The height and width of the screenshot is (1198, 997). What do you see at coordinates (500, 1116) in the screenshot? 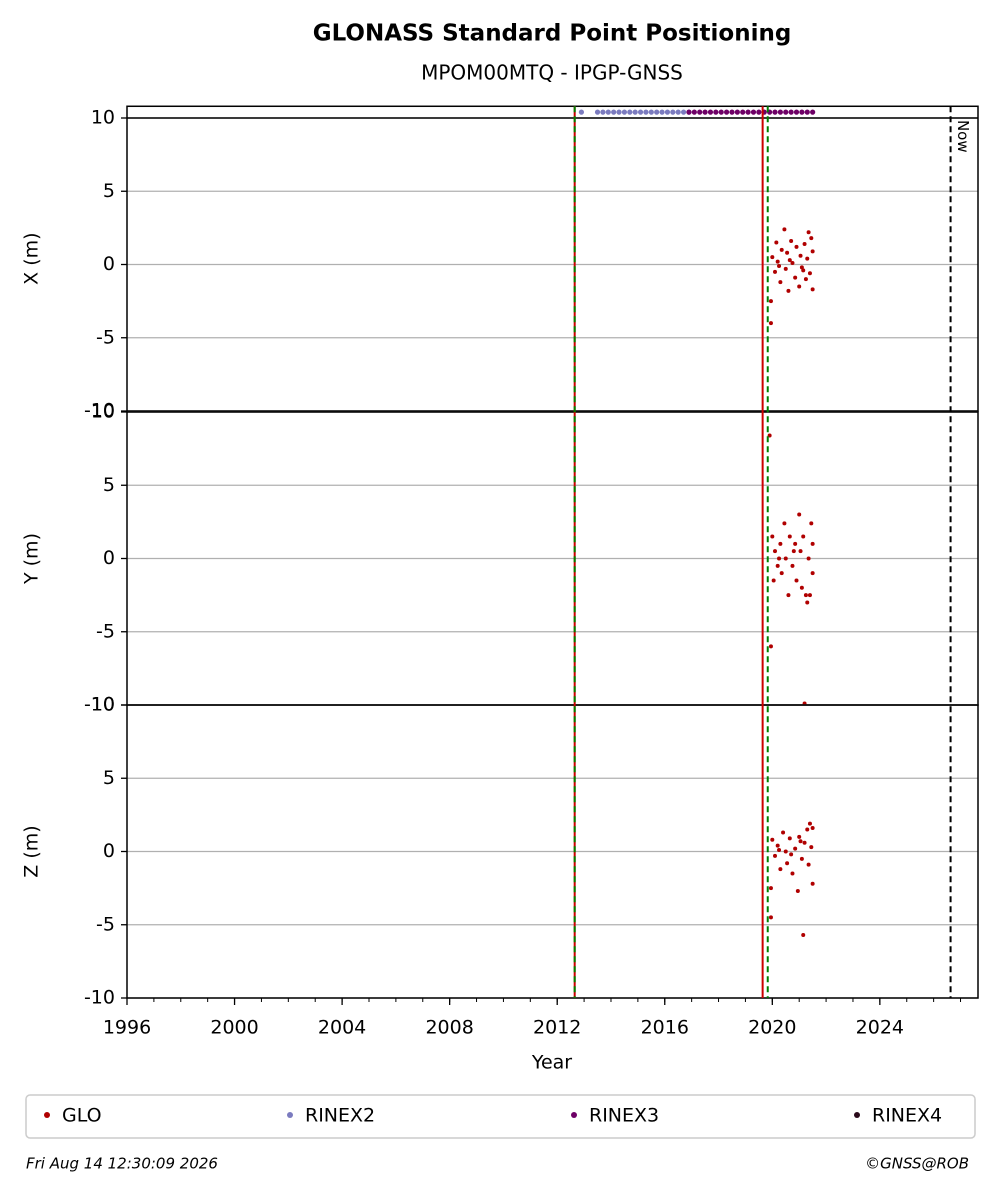
I see `legend-box` at bounding box center [500, 1116].